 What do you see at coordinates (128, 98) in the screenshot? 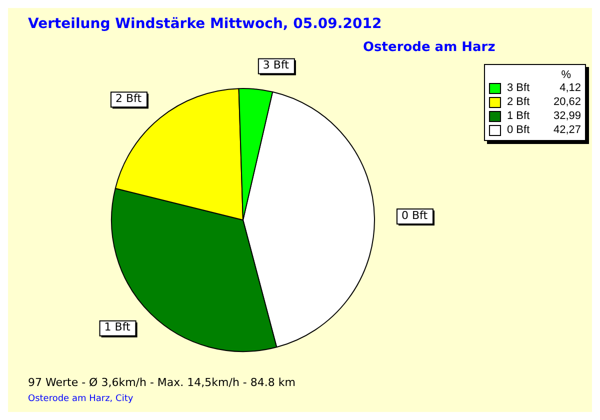
I see `slice-label: 2 Bft` at bounding box center [128, 98].